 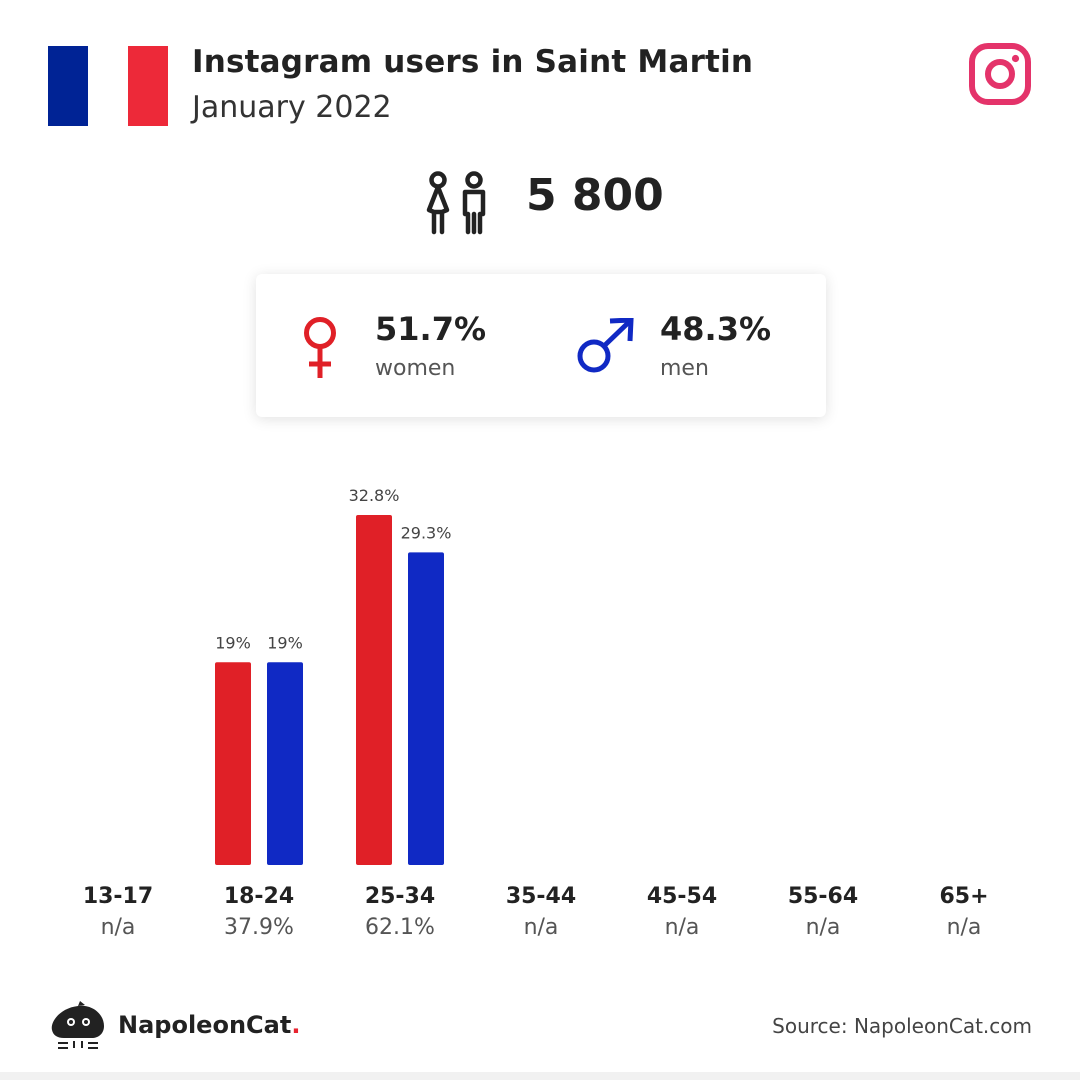 What do you see at coordinates (285, 642) in the screenshot?
I see `bar-label-men-18-24: 19%` at bounding box center [285, 642].